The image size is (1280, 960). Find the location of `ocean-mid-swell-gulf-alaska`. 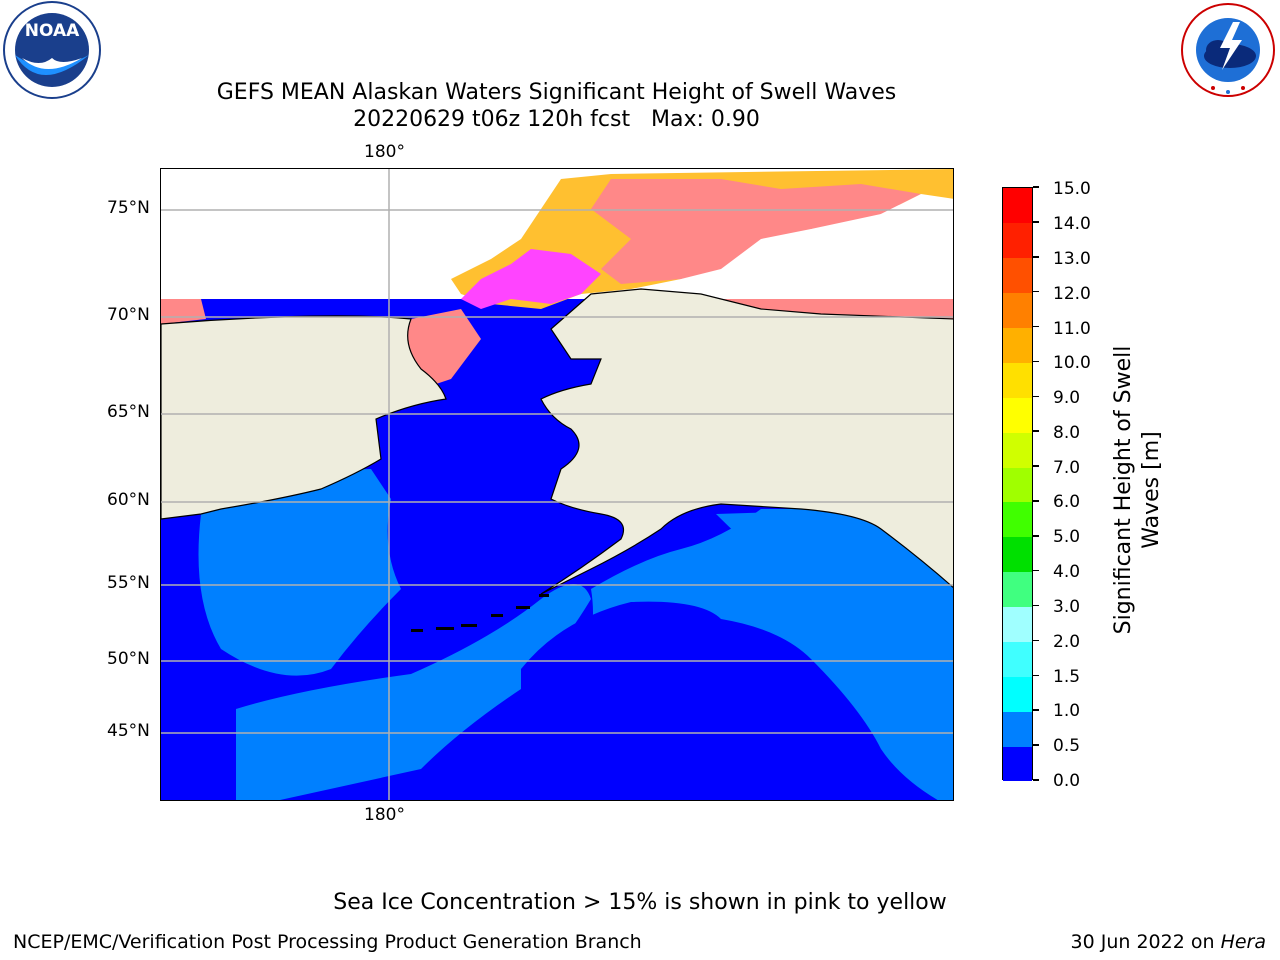

ocean-mid-swell-gulf-alaska is located at coordinates (834, 574).